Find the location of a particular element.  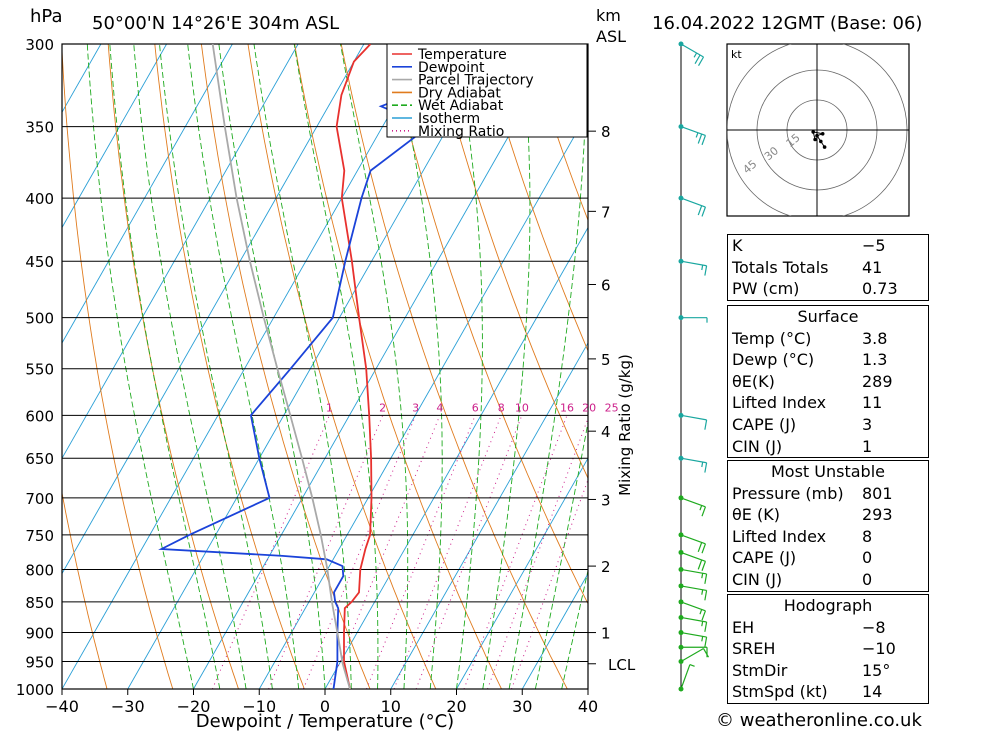

mixing-ratio-label: 25 is located at coordinates (612, 407).